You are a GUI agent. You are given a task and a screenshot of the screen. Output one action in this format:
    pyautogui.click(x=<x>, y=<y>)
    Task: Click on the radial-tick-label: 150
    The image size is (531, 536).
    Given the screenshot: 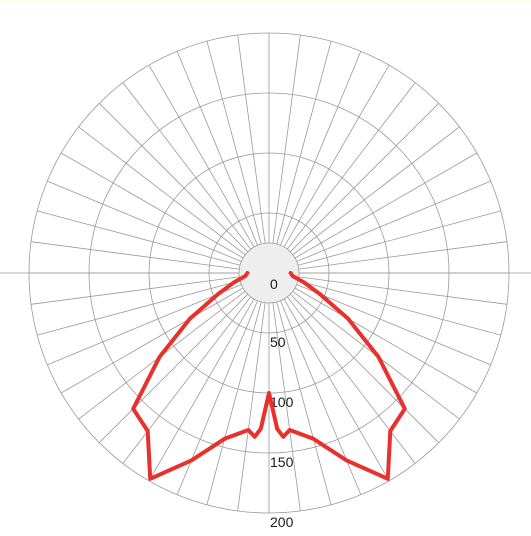 What is the action you would take?
    pyautogui.click(x=282, y=462)
    